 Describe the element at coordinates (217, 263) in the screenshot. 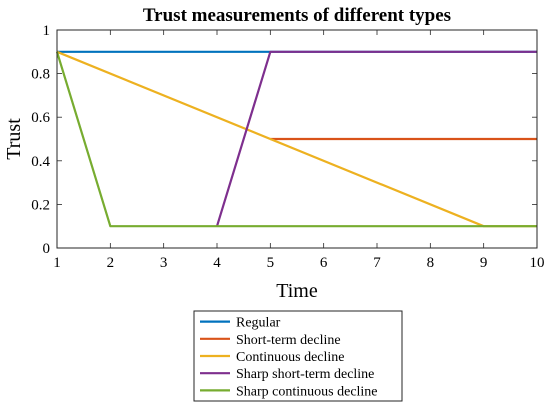

I see `x-tick-label: 4` at that location.